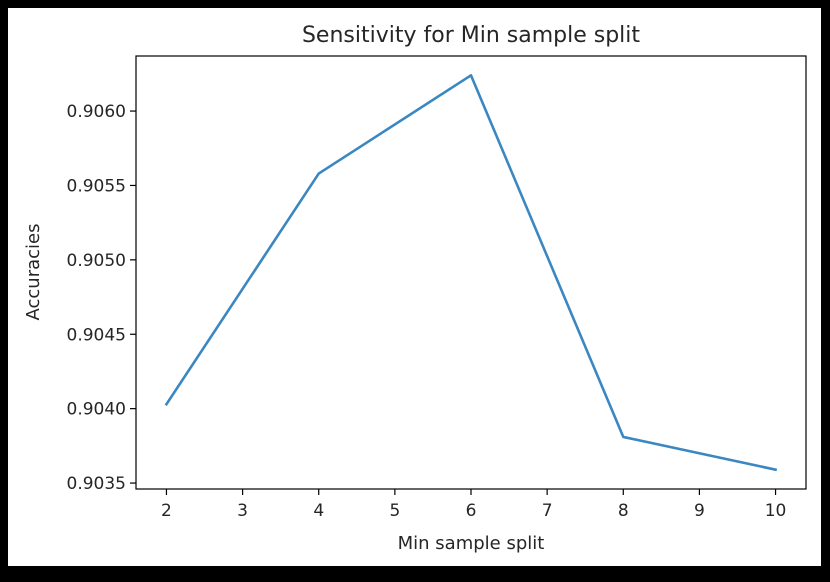 This screenshot has width=830, height=582. Describe the element at coordinates (318, 511) in the screenshot. I see `x-tick-label: 4` at that location.